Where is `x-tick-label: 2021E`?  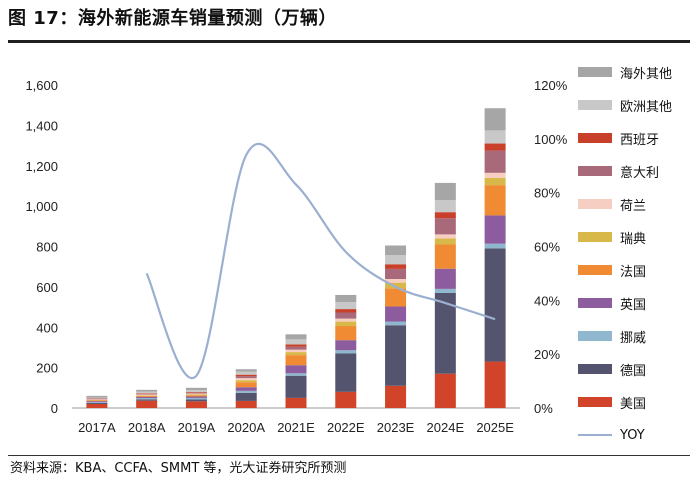 x-tick-label: 2021E is located at coordinates (296, 427).